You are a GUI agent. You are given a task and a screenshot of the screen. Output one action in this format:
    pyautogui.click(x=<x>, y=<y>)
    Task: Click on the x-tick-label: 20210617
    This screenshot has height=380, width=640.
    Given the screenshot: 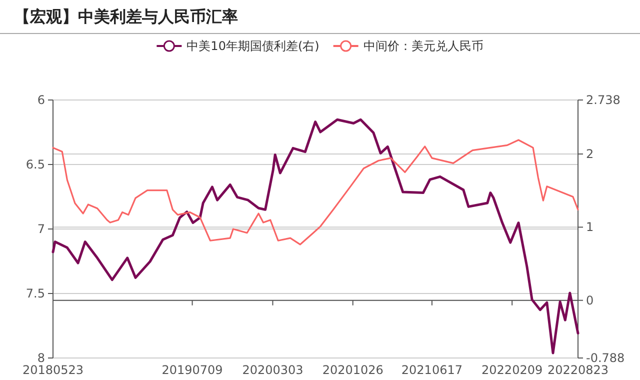 What is the action you would take?
    pyautogui.click(x=431, y=370)
    